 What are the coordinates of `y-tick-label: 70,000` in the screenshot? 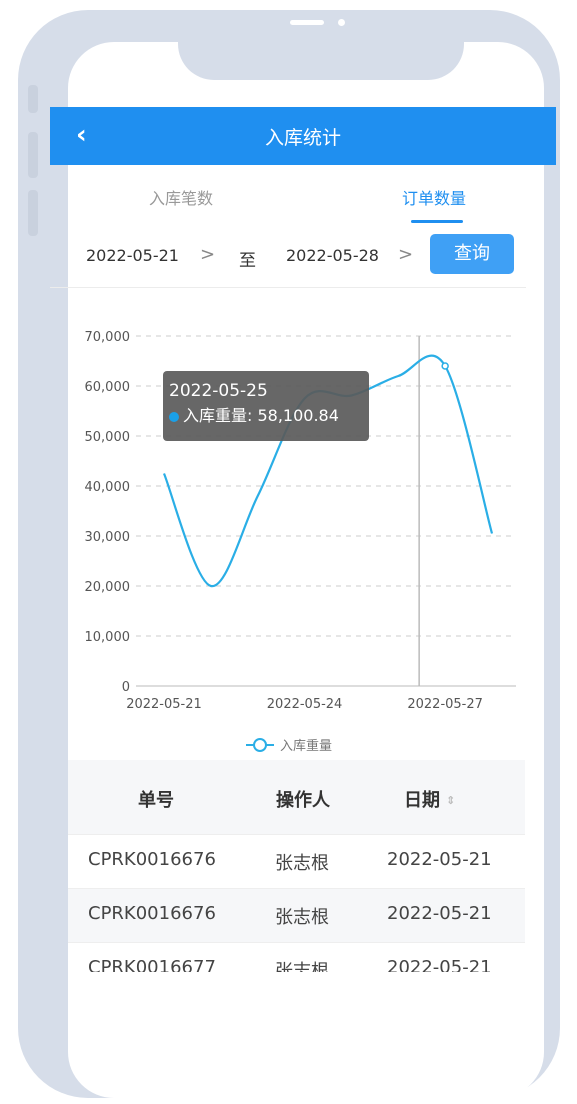 It's located at (108, 337).